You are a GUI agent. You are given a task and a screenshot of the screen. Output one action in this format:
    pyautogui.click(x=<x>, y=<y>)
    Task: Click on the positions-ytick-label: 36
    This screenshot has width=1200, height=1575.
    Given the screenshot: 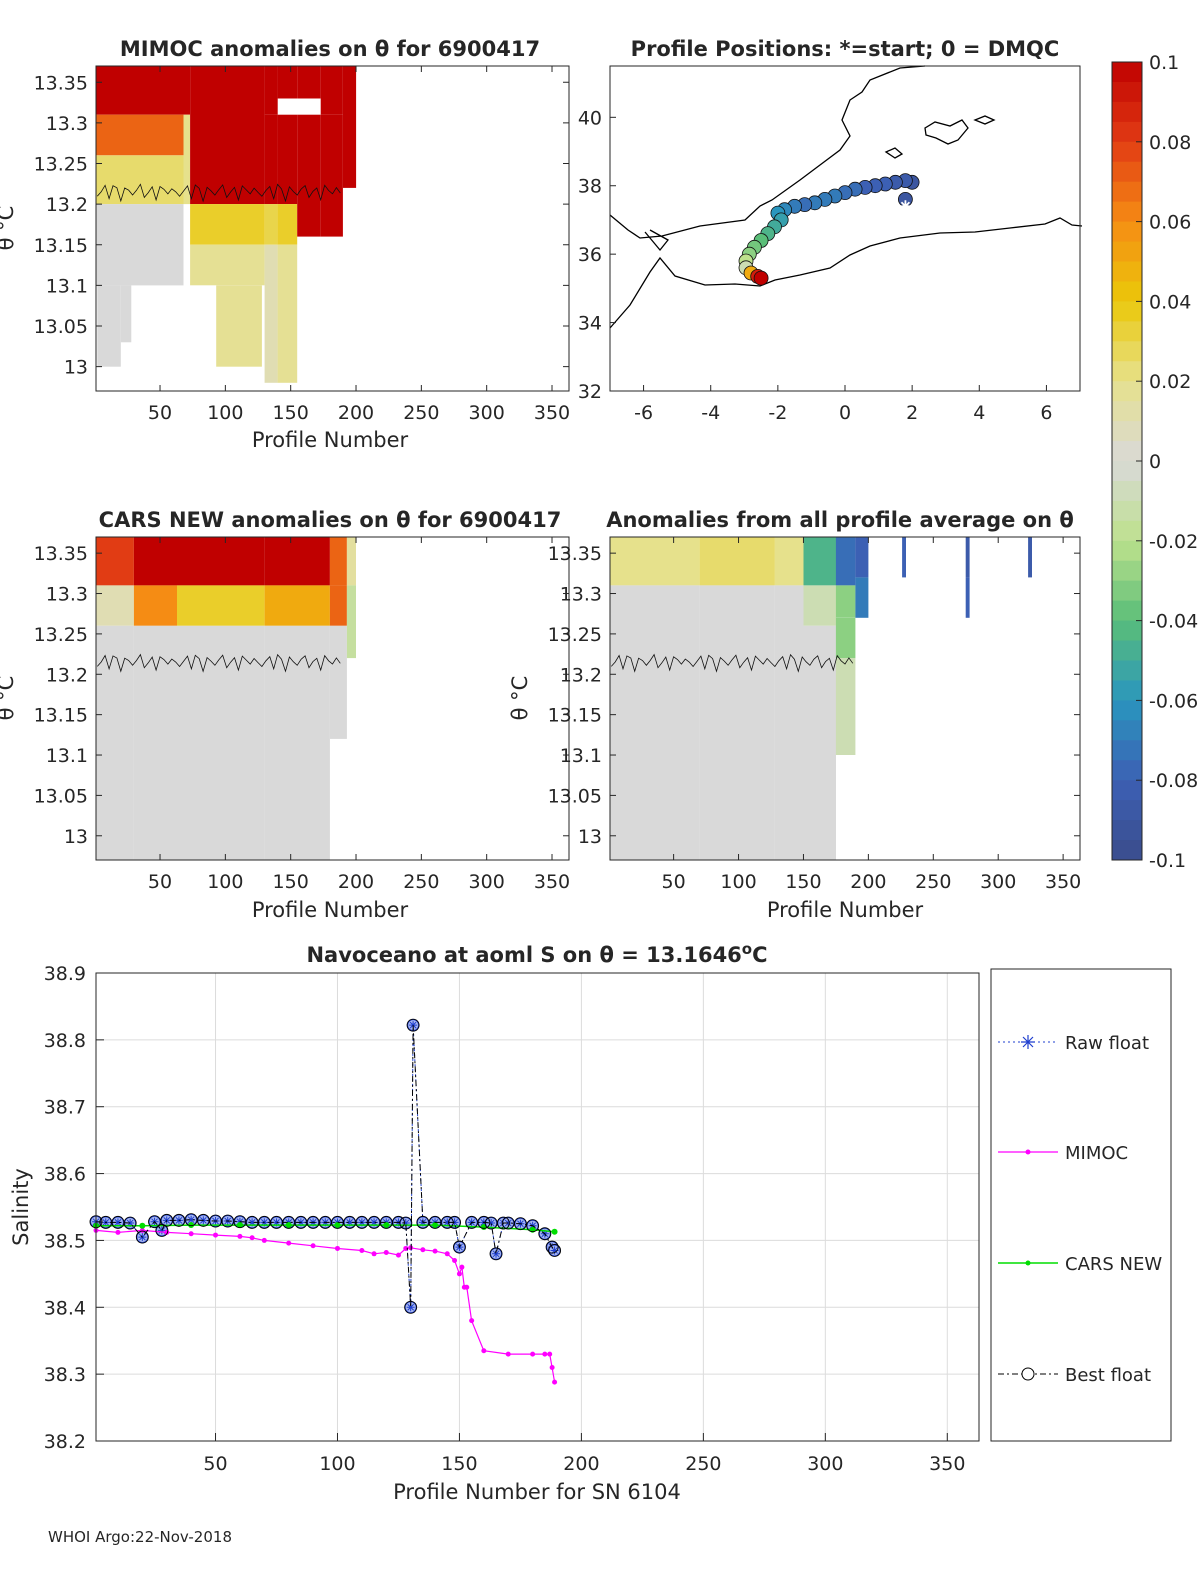 What is the action you would take?
    pyautogui.click(x=590, y=255)
    